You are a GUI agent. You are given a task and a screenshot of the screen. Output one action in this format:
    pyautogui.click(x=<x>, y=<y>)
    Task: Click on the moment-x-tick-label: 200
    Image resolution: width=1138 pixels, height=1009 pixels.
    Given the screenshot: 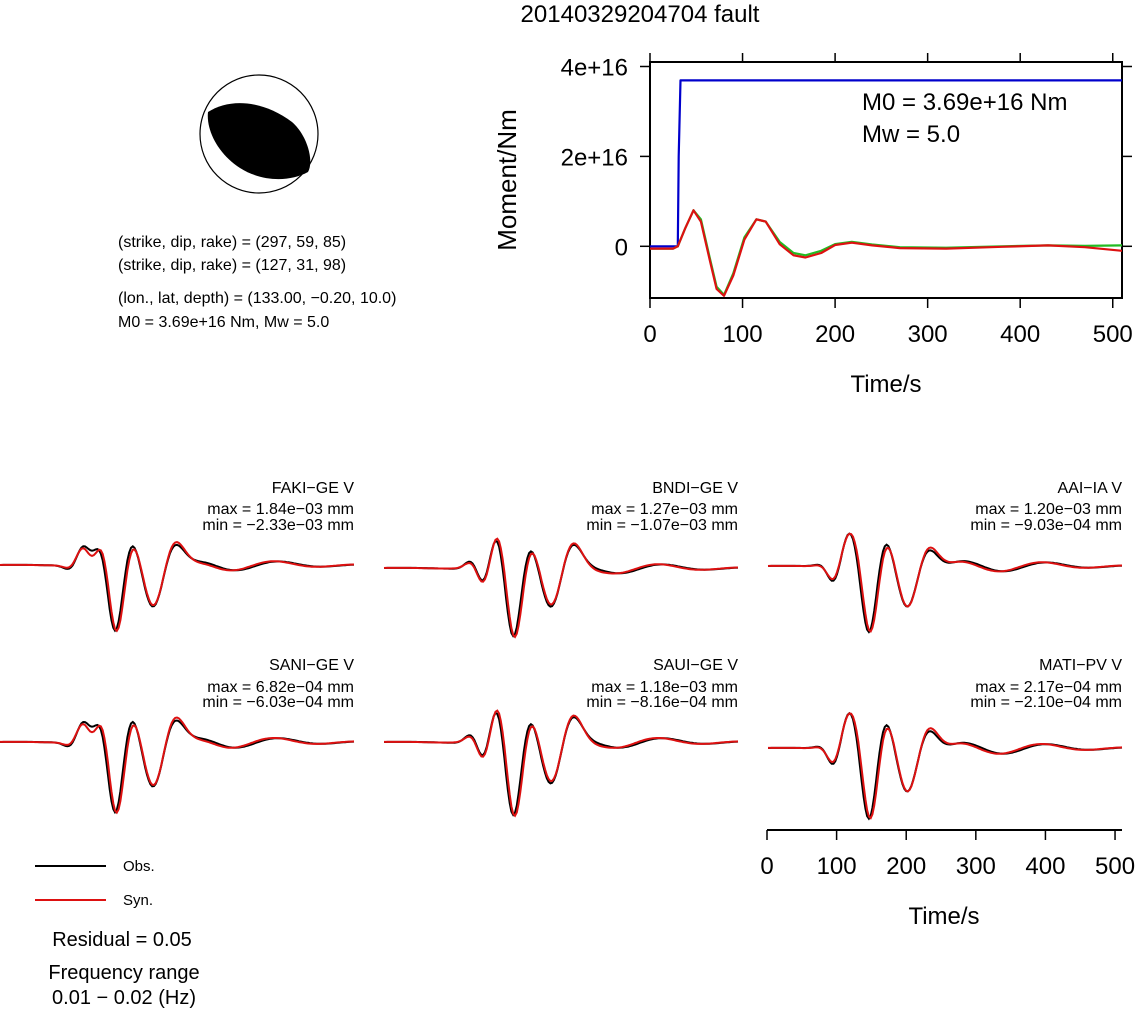 What is the action you would take?
    pyautogui.click(x=835, y=334)
    